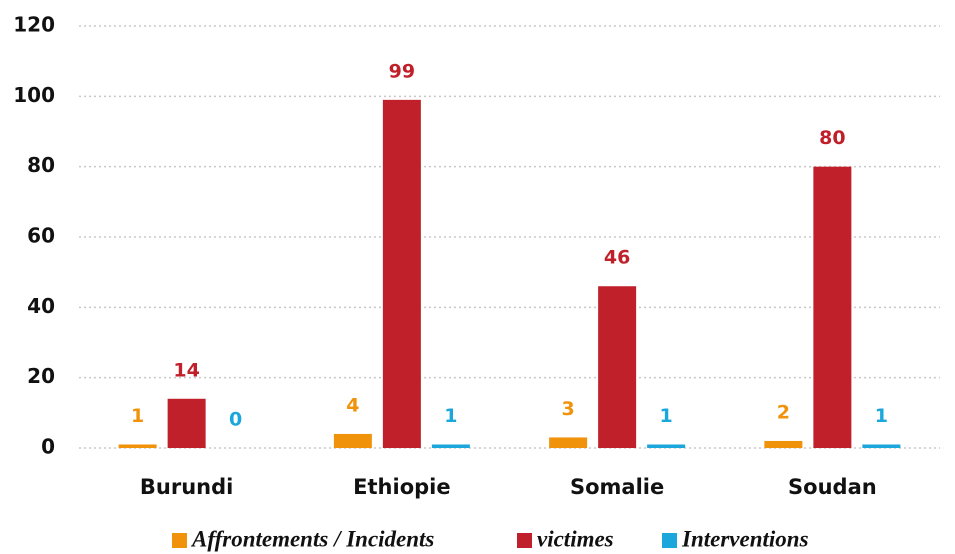 The width and height of the screenshot is (955, 554). Describe the element at coordinates (617, 487) in the screenshot. I see `x-tick-label: Somalie` at that location.